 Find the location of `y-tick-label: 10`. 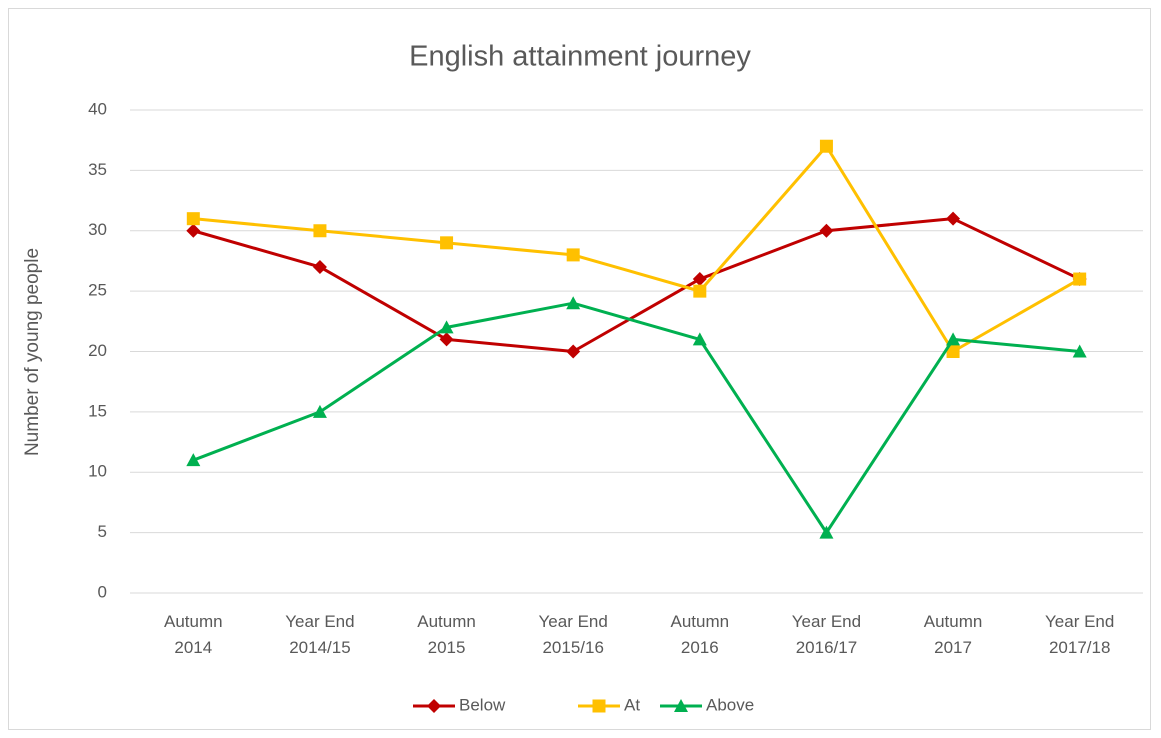

y-tick-label: 10 is located at coordinates (97, 471).